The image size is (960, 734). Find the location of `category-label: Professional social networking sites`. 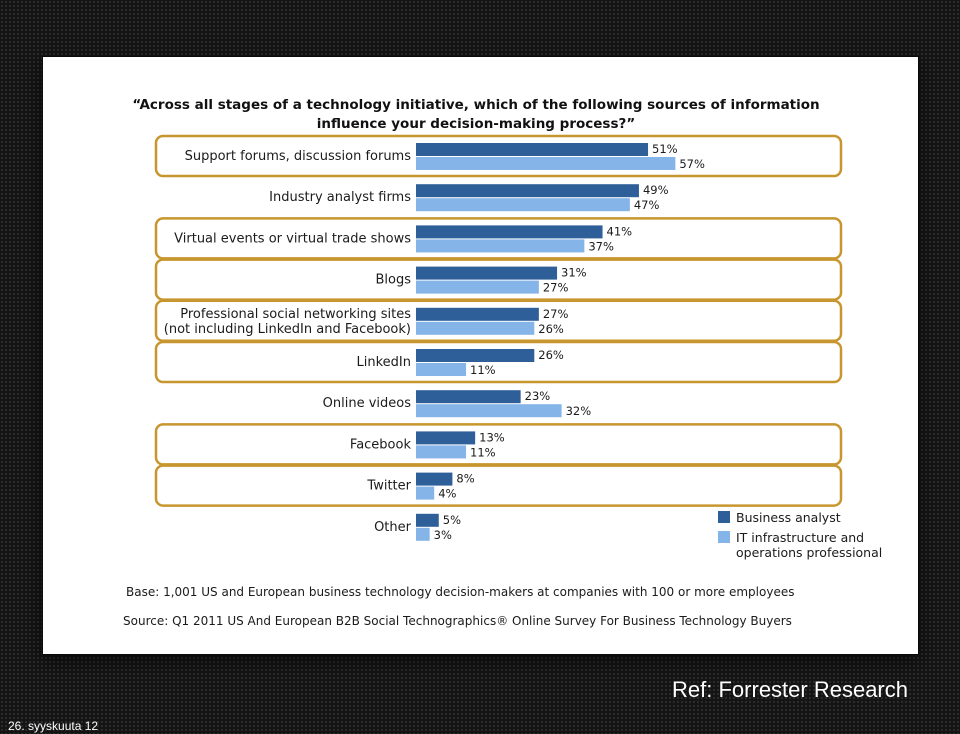

category-label: Professional social networking sites is located at coordinates (295, 314).